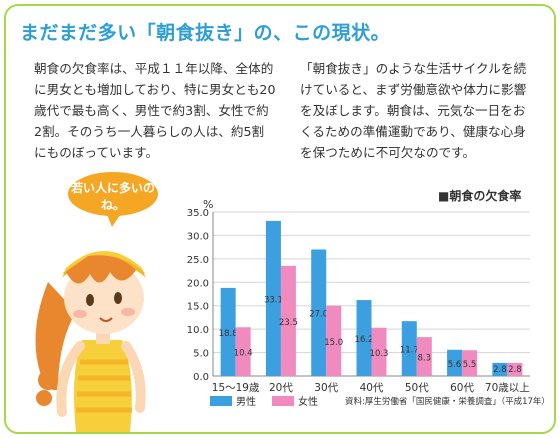 The height and width of the screenshot is (438, 560). Describe the element at coordinates (417, 388) in the screenshot. I see `x-tick-label: 50代` at that location.